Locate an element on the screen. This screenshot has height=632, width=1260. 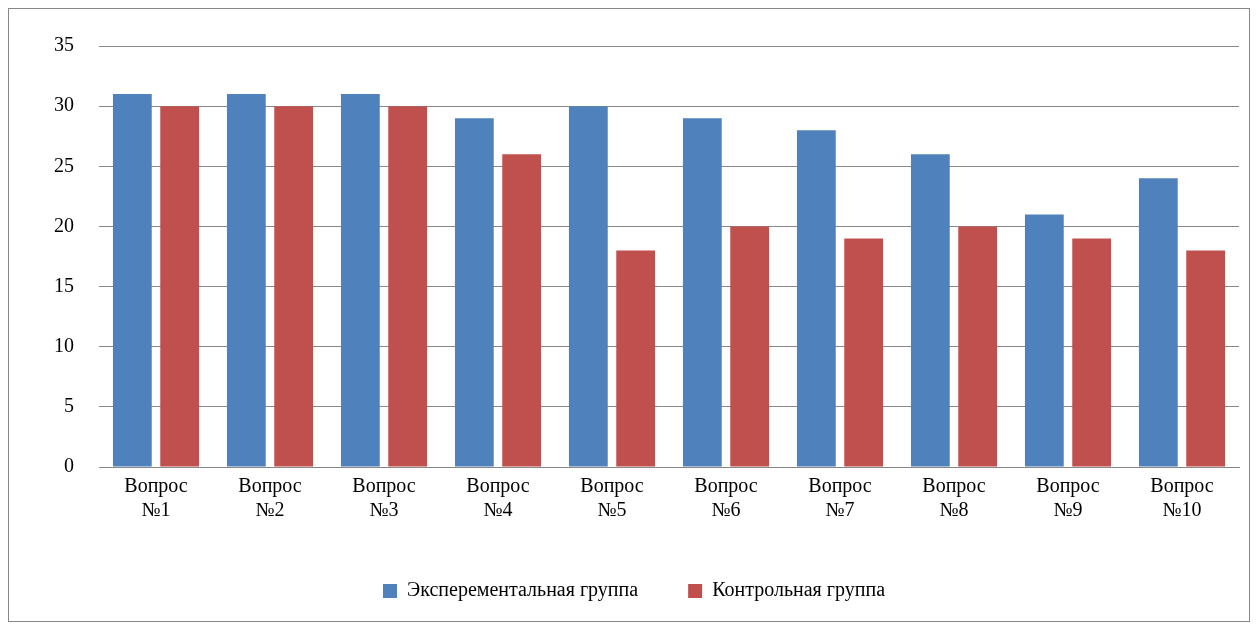
y-tick-label: 30 is located at coordinates (64, 104).